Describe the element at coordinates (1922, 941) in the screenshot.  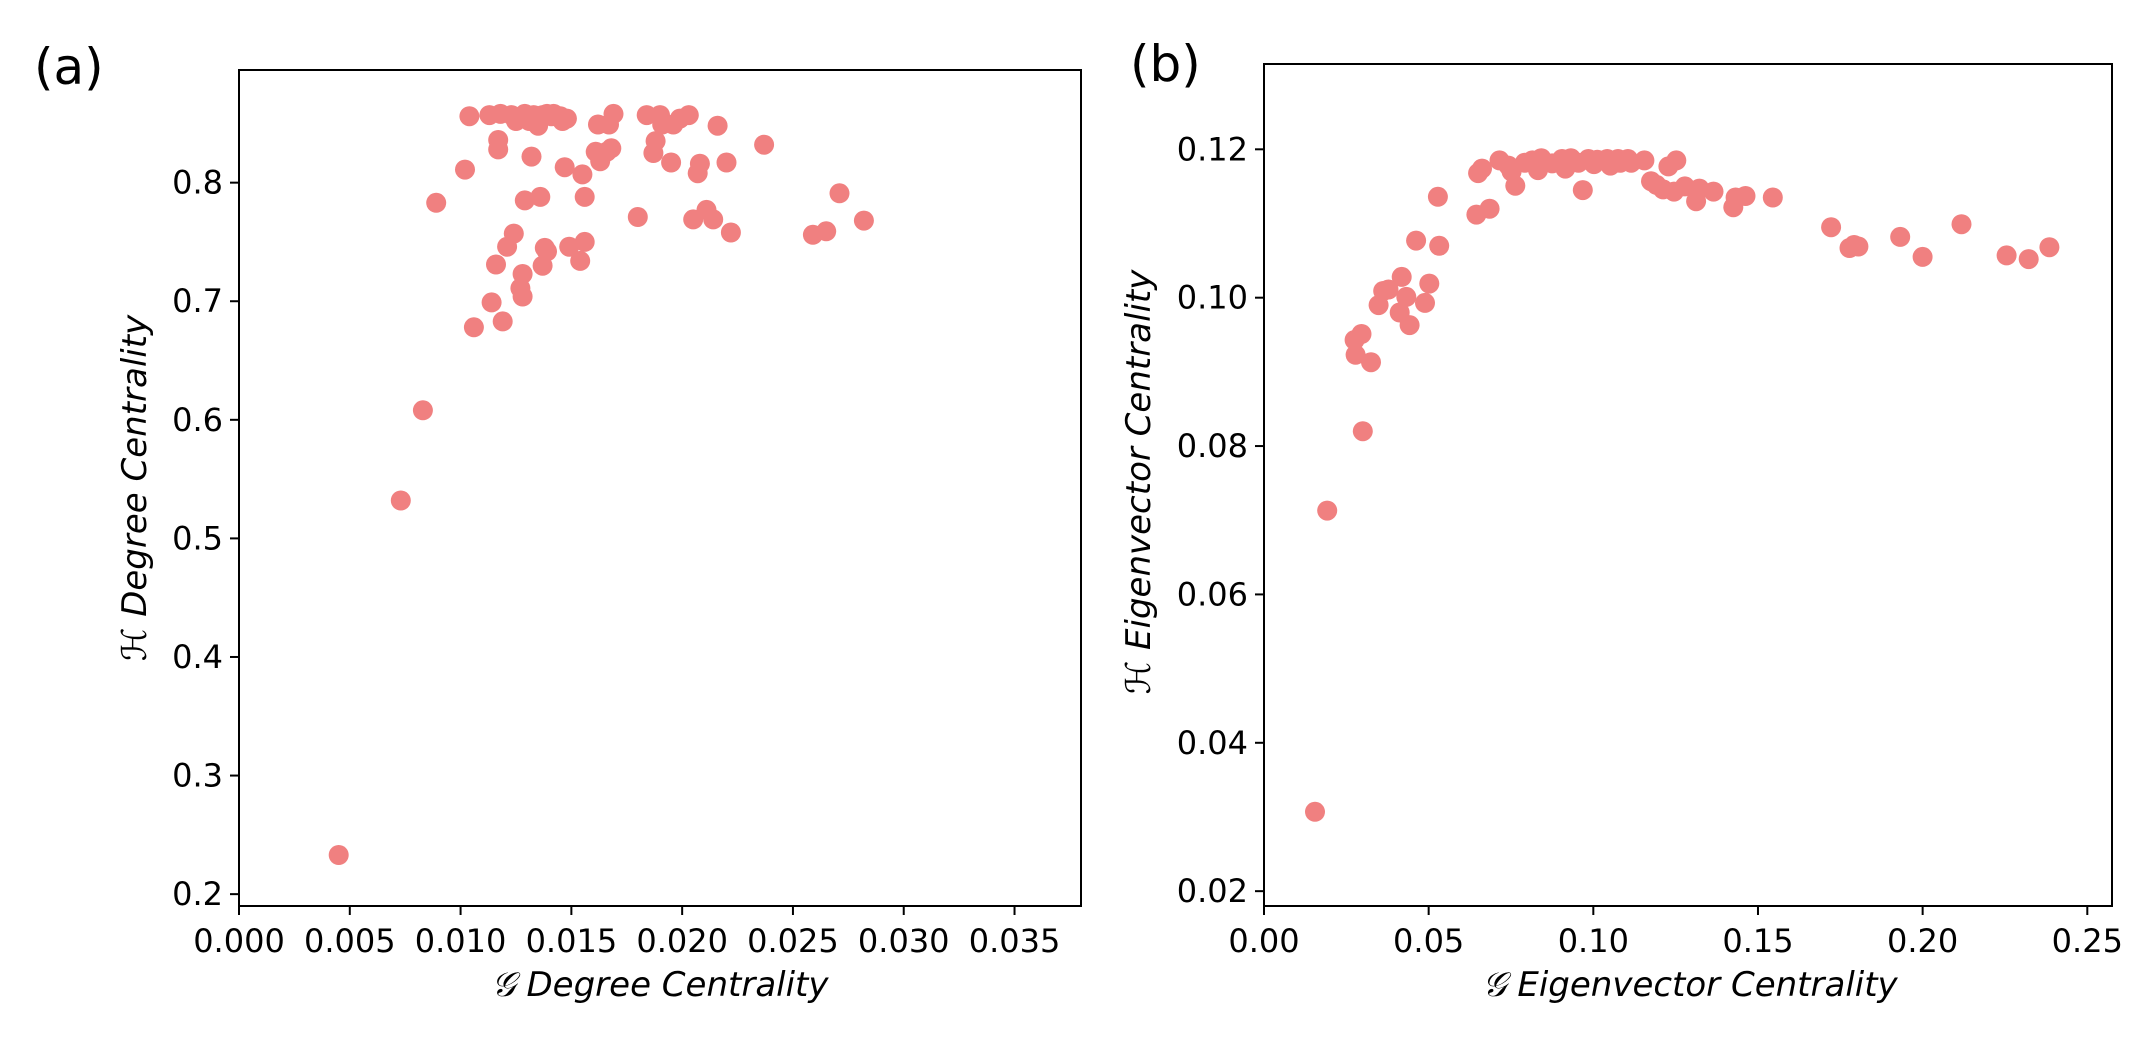
I see `panel-b-x-tick-label-4: 0.20` at that location.